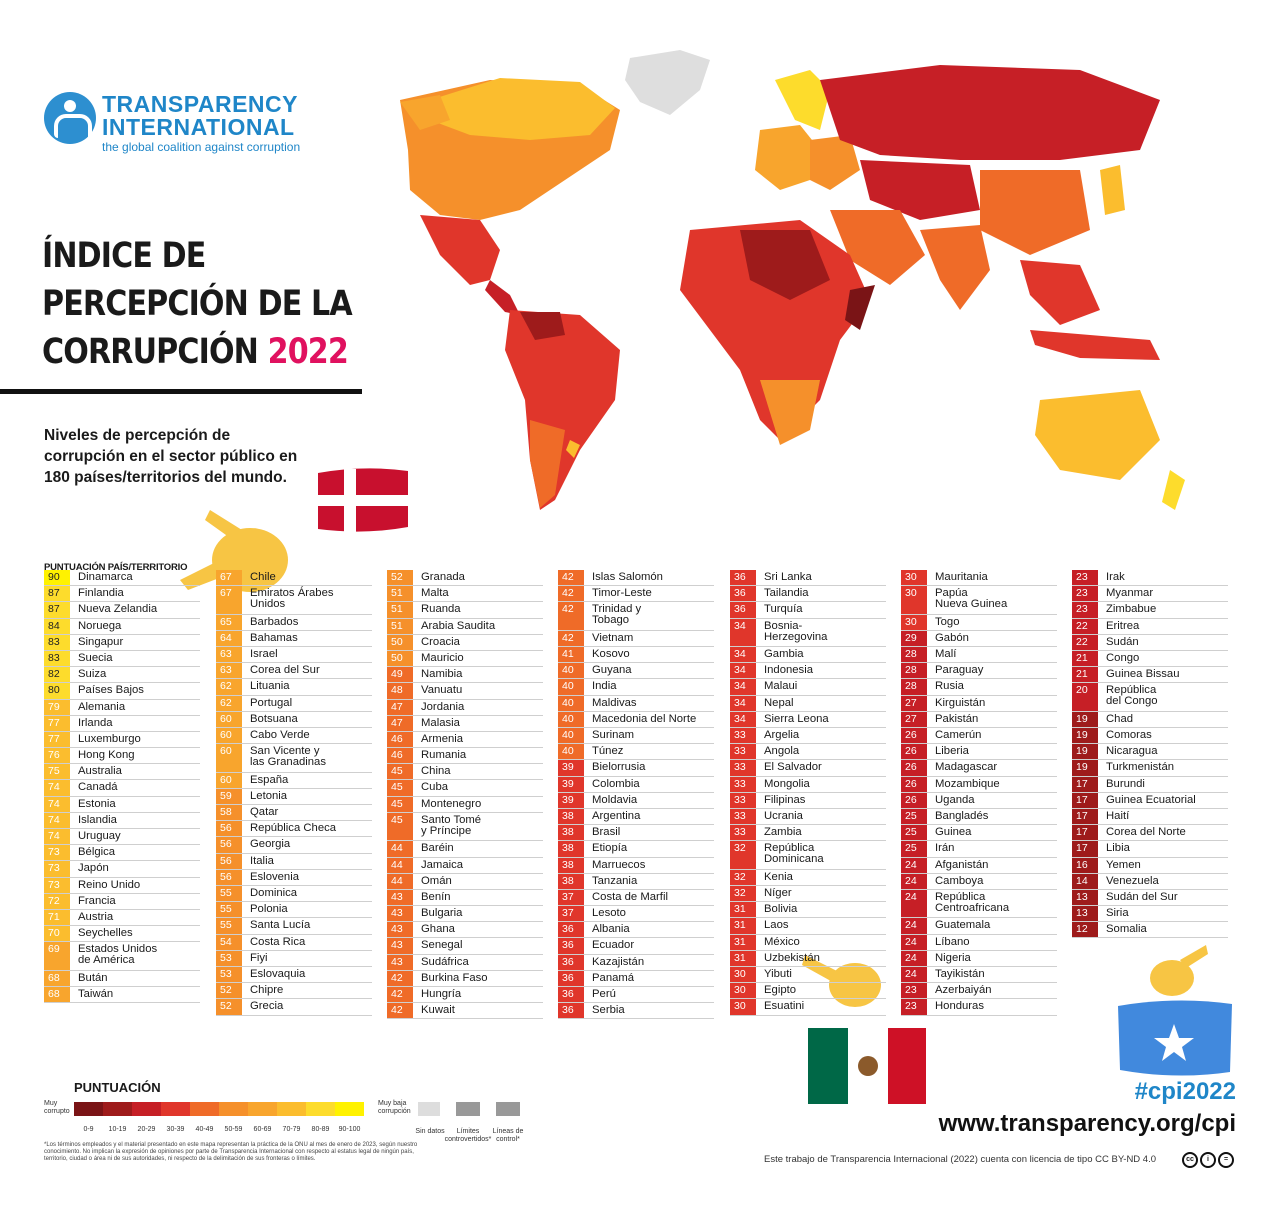 This screenshot has height=1215, width=1280. I want to click on title-line3: CORRUPCIÓN, so click(150, 352).